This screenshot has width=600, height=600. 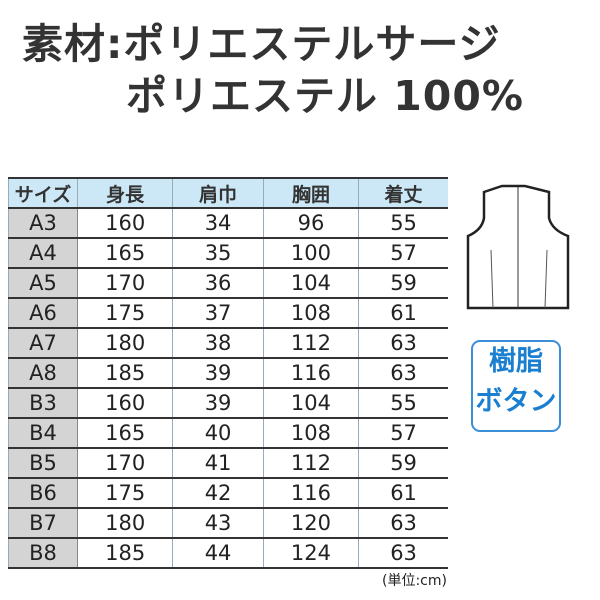 I want to click on table-row: A3 160 34 96 55, so click(x=228, y=223).